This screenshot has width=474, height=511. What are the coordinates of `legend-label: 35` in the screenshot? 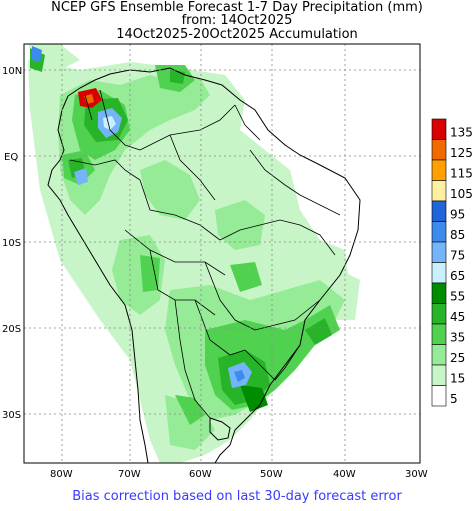 It's located at (457, 338).